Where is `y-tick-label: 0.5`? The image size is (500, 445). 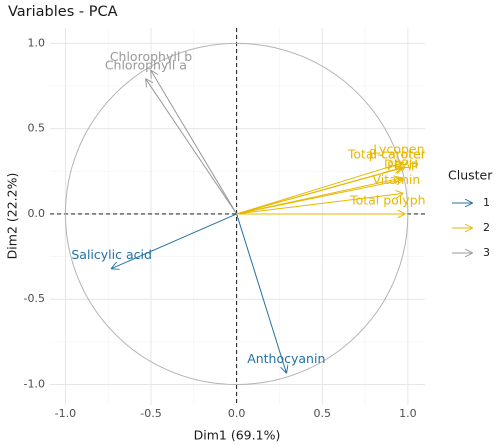 y-tick-label: 0.5 is located at coordinates (37, 128).